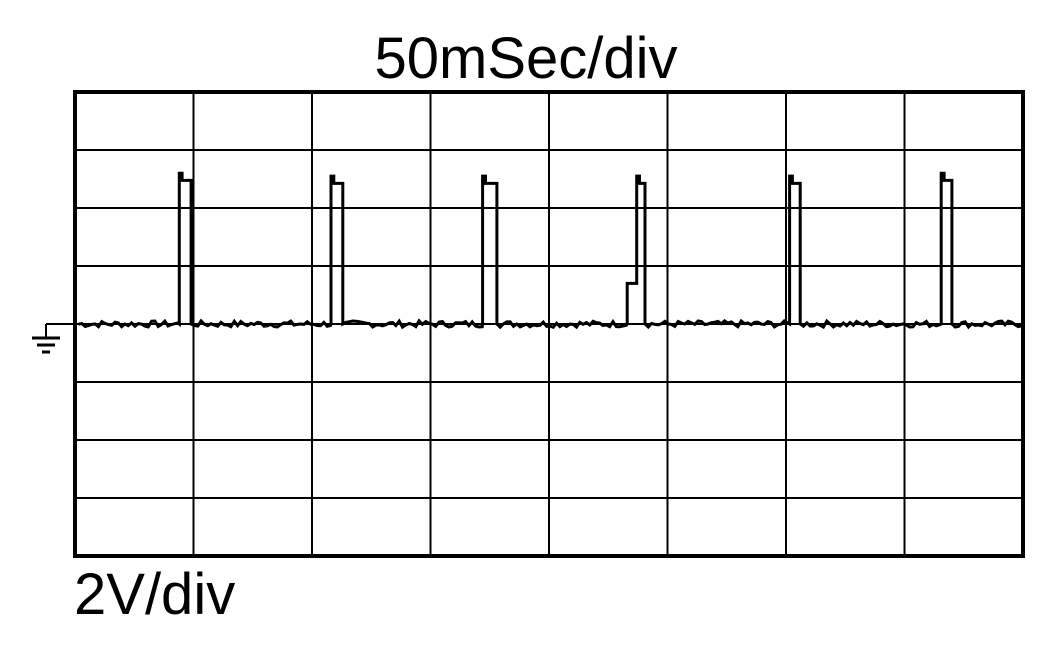 The image size is (1052, 650). What do you see at coordinates (155, 594) in the screenshot?
I see `volts-per-div-label: 2V/div` at bounding box center [155, 594].